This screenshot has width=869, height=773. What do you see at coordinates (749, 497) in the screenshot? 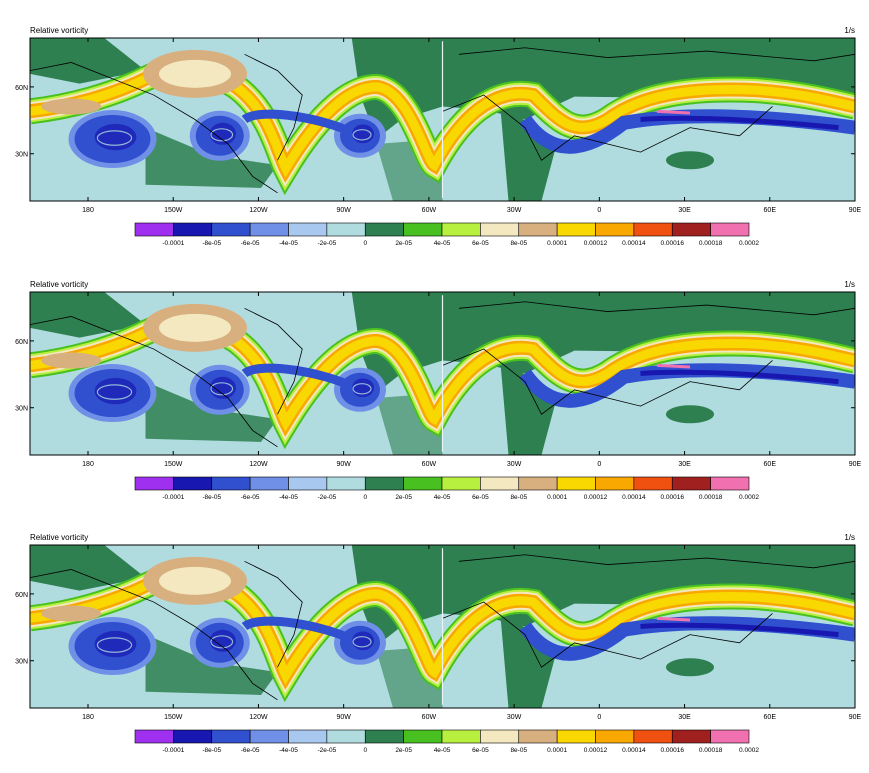
I see `colorbar-label: 0.0002` at bounding box center [749, 497].